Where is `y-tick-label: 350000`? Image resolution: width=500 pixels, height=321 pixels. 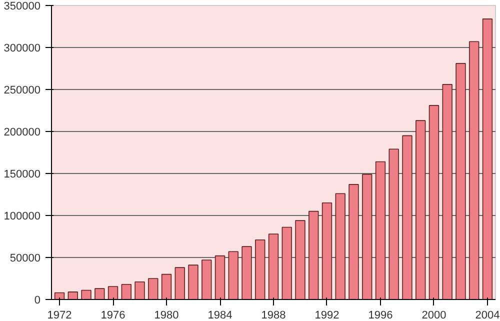 y-tick-label: 350000 is located at coordinates (22, 6).